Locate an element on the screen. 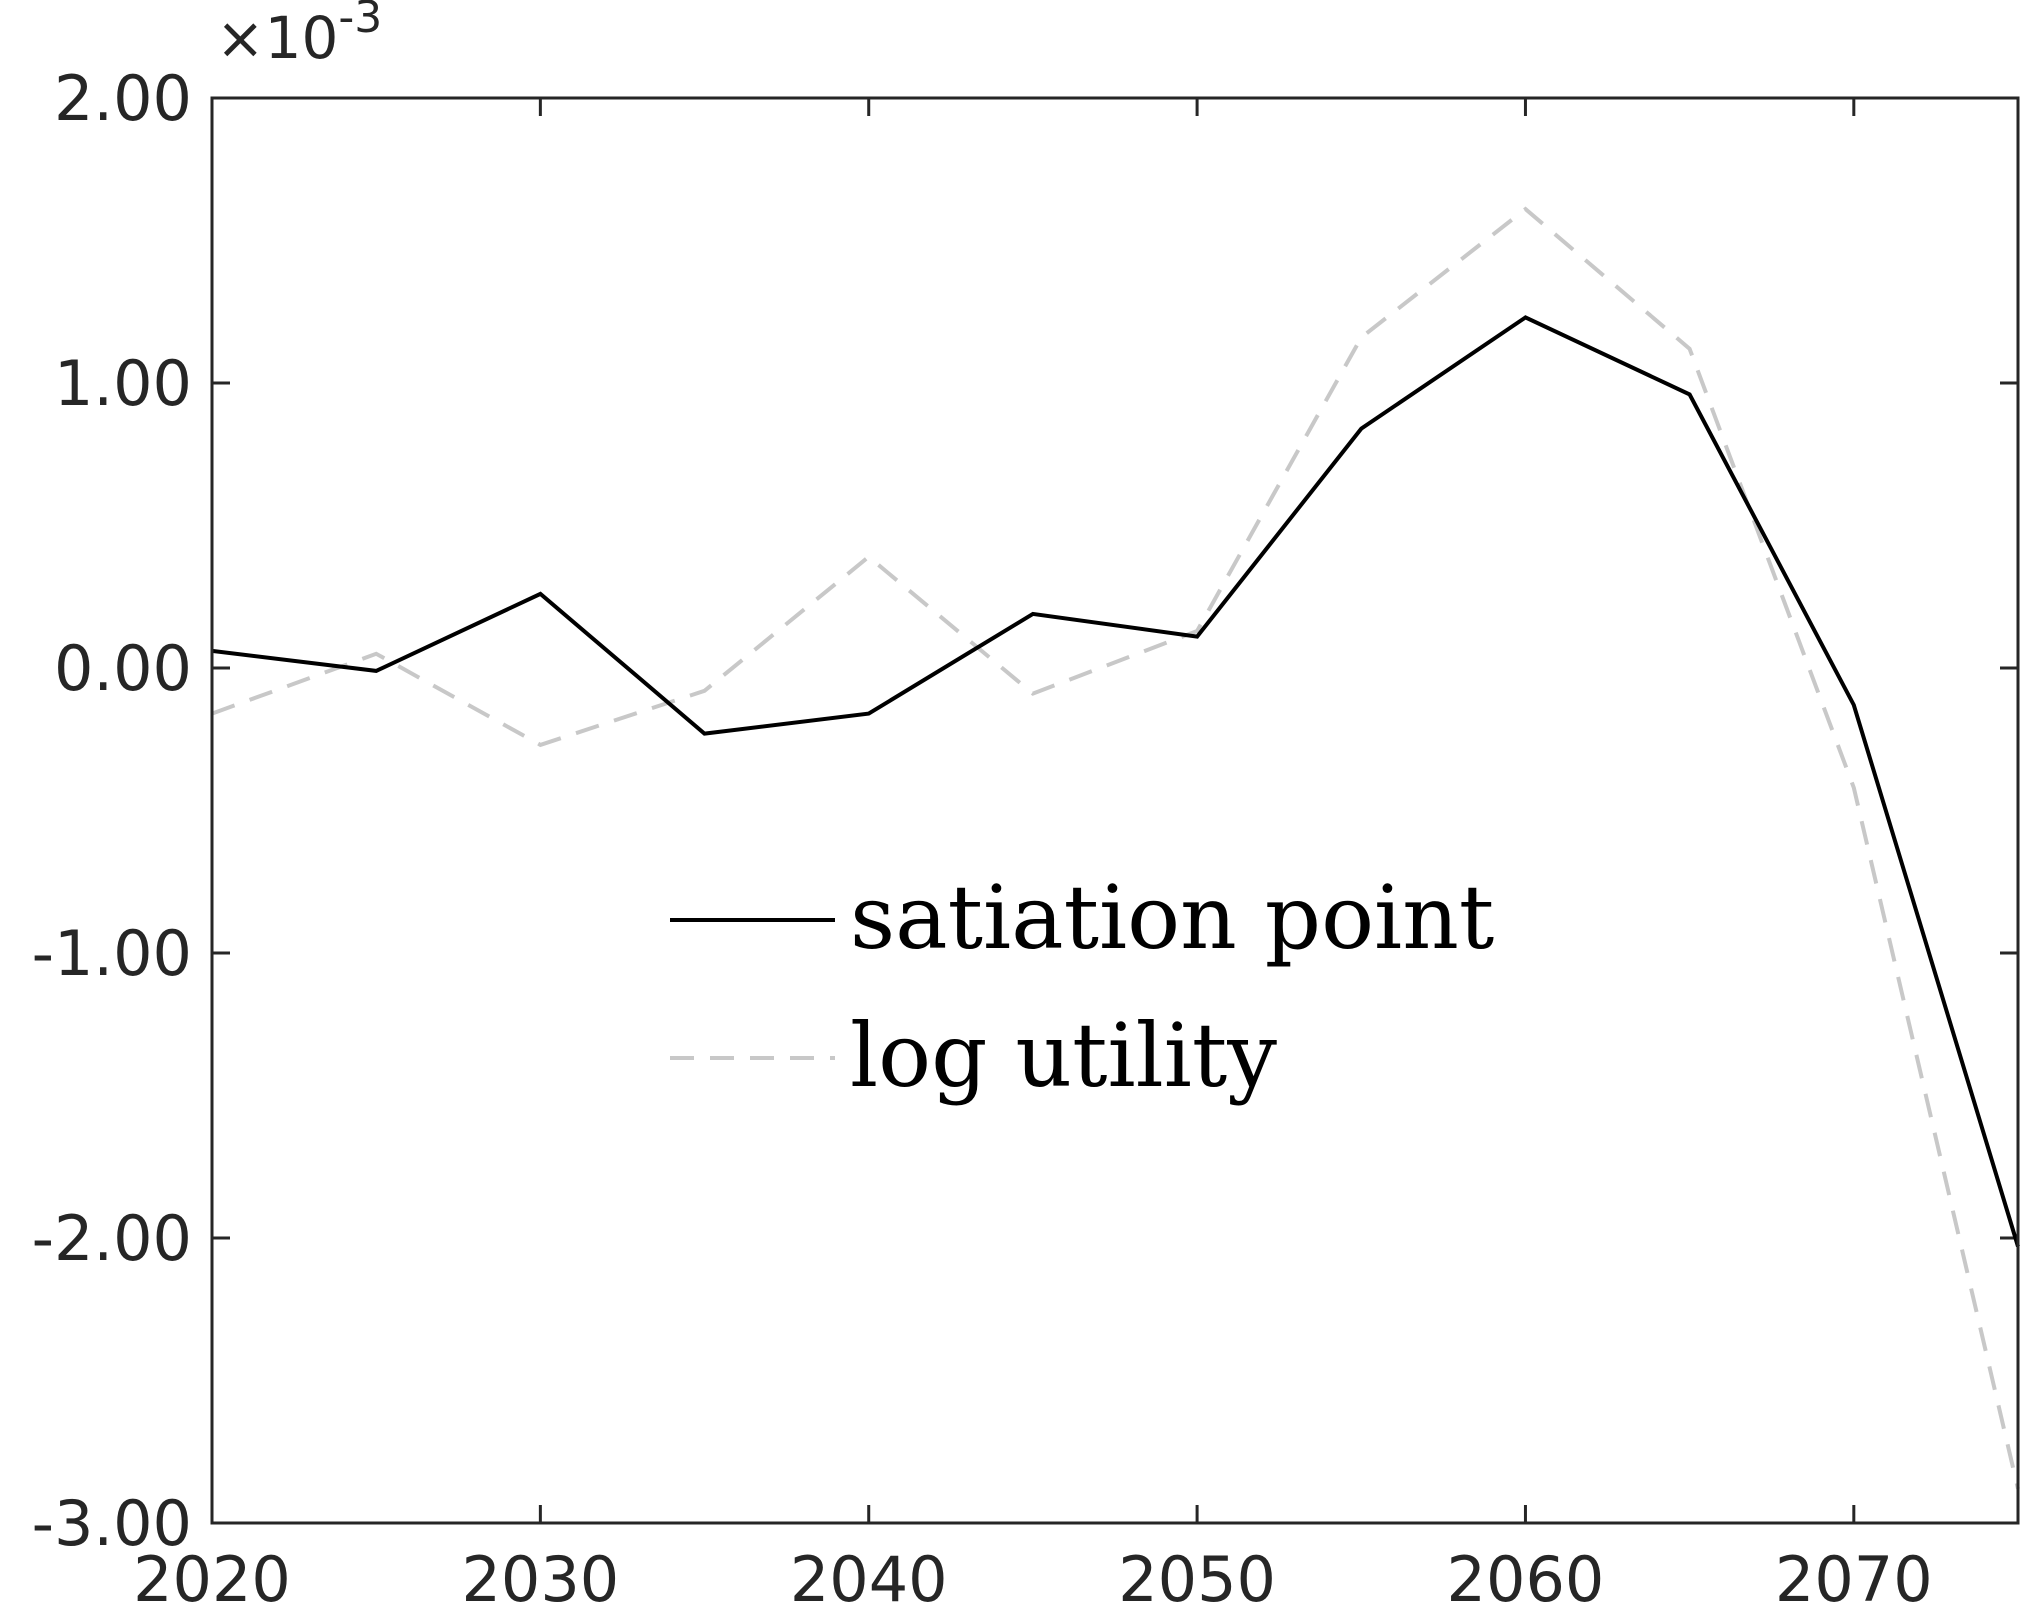 This screenshot has width=2025, height=1622. y-tick-label: -2.00 is located at coordinates (112, 1238).